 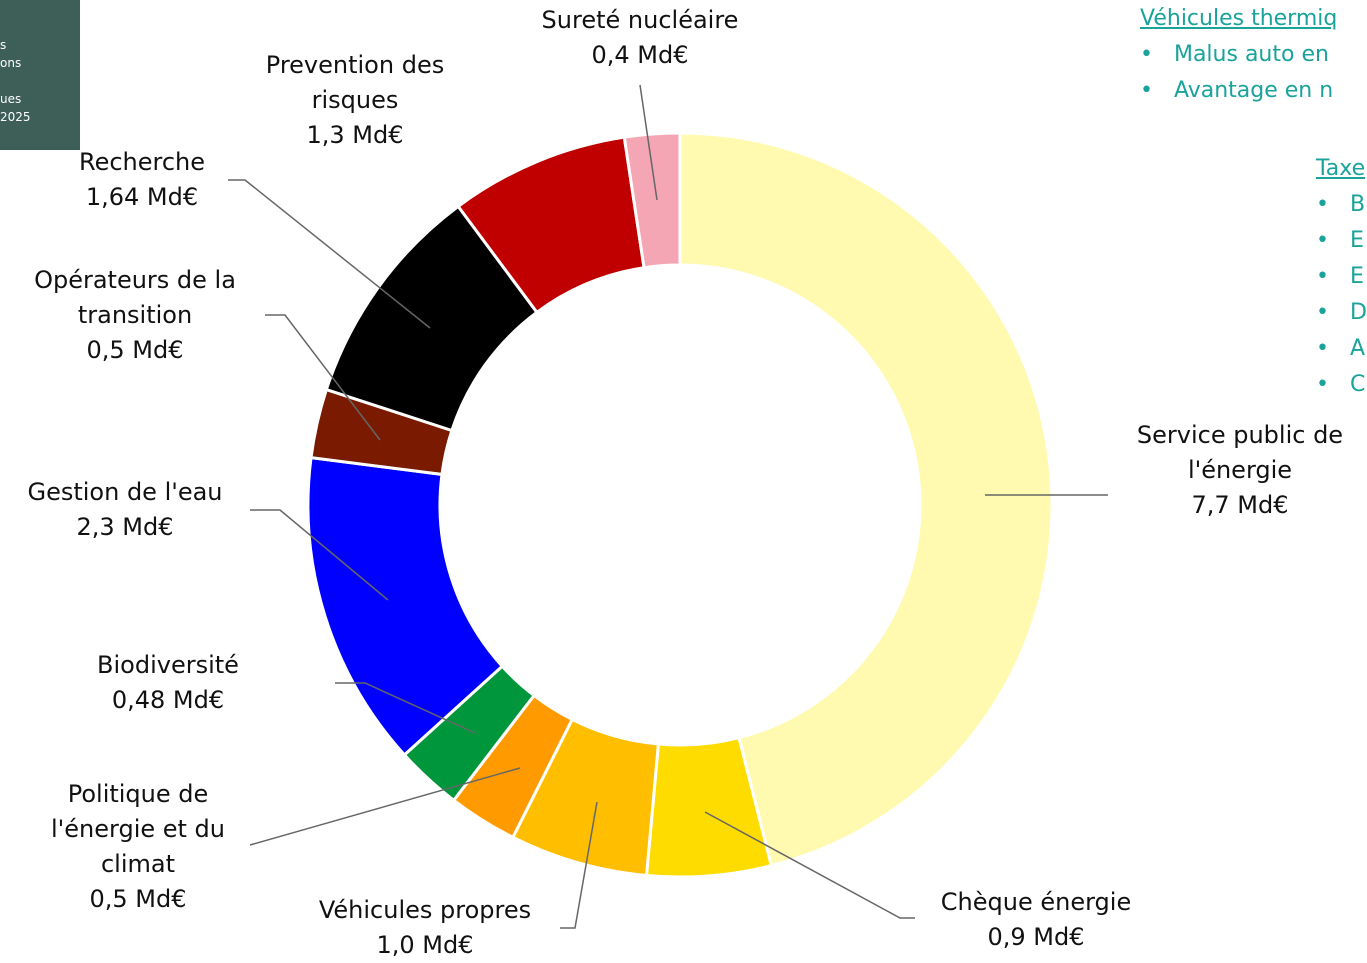 I want to click on bullet: • C, so click(x=1341, y=384).